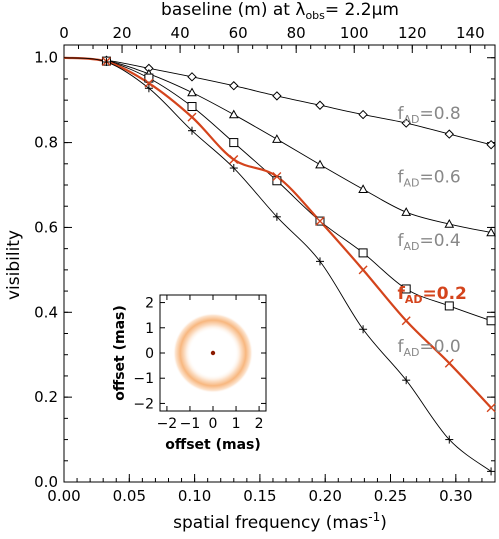 The image size is (499, 539). I want to click on x-axis-title: spatial frequency (mas-1), so click(280, 521).